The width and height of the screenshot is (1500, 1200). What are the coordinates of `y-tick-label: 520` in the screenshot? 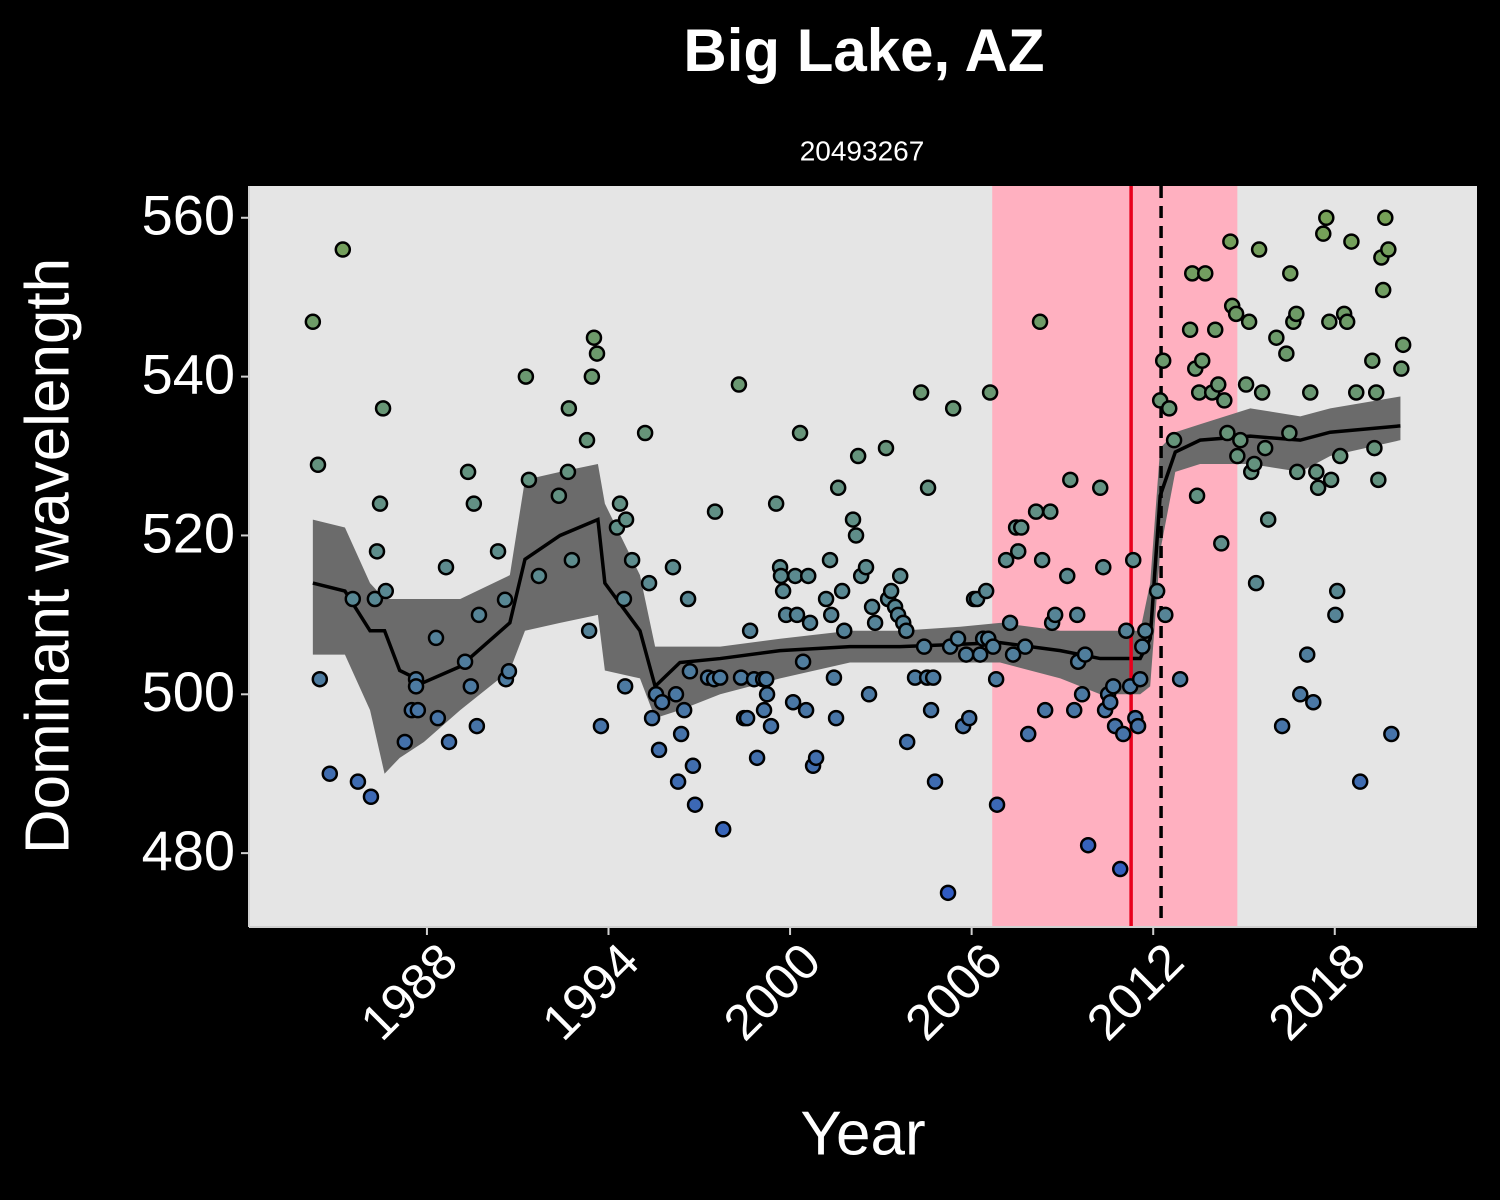 It's located at (188, 532).